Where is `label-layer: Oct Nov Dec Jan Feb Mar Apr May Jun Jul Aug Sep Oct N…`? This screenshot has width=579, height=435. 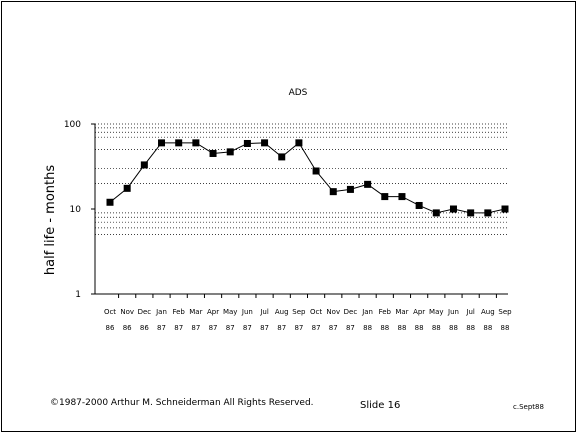 label-layer: Oct Nov Dec Jan Feb Mar Apr May Jun Jul Aug Sep Oct N… is located at coordinates (308, 320).